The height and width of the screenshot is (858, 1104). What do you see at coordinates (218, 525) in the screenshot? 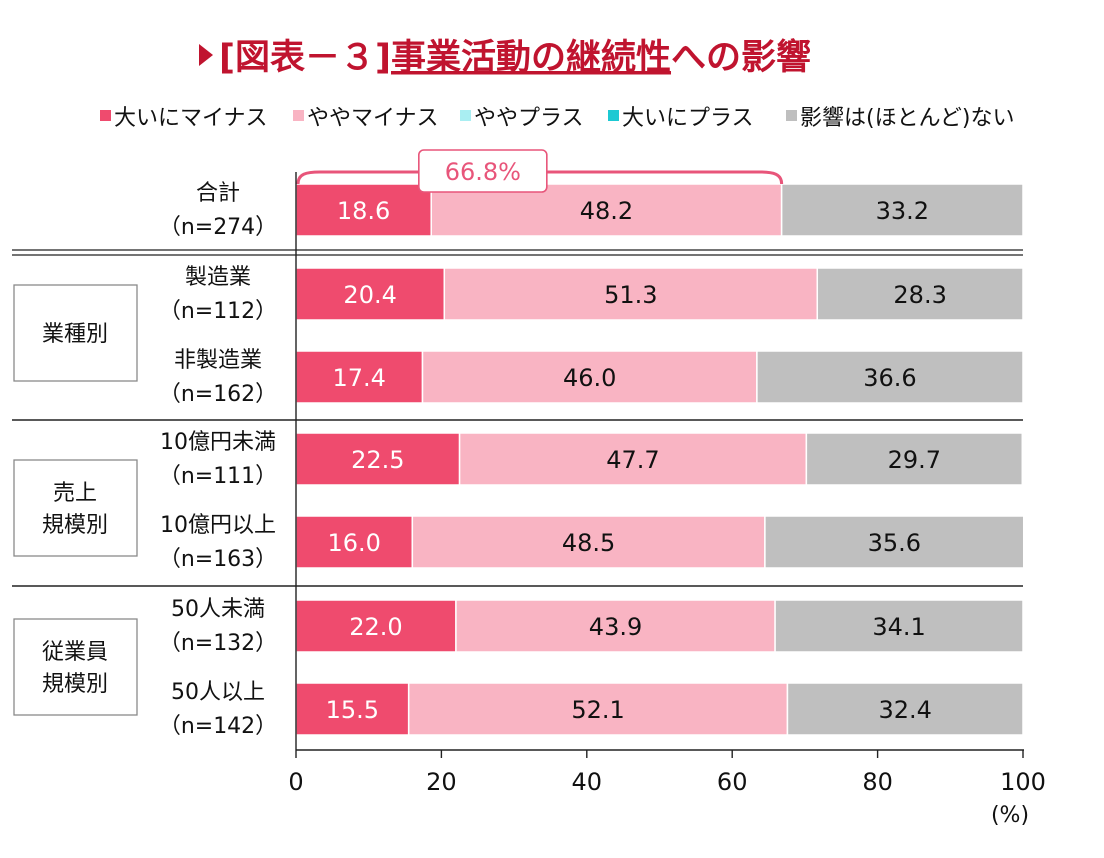
I see `category-name-4: 10億円以上` at bounding box center [218, 525].